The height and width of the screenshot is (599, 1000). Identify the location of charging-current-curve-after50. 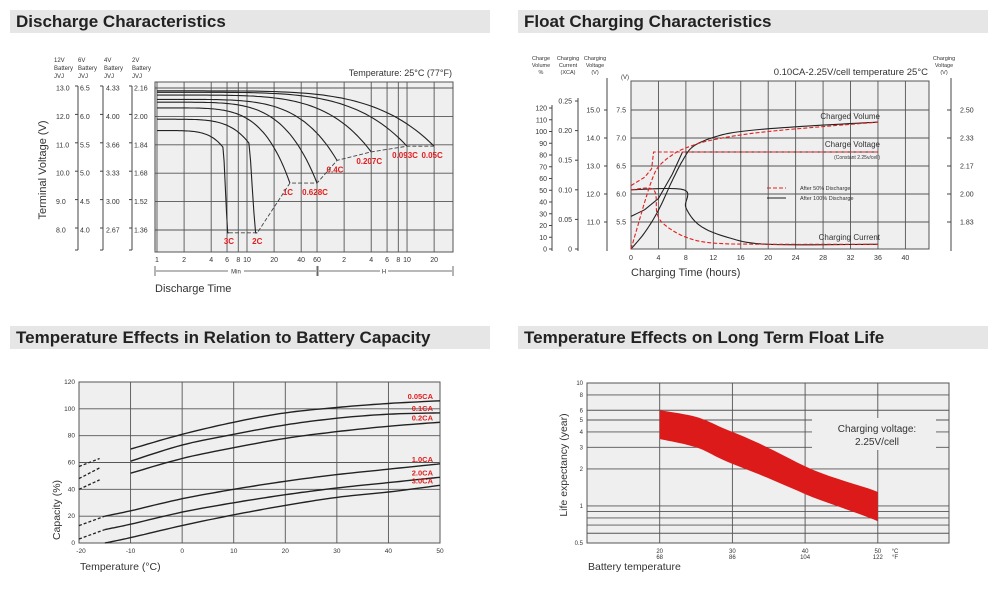
(754, 216).